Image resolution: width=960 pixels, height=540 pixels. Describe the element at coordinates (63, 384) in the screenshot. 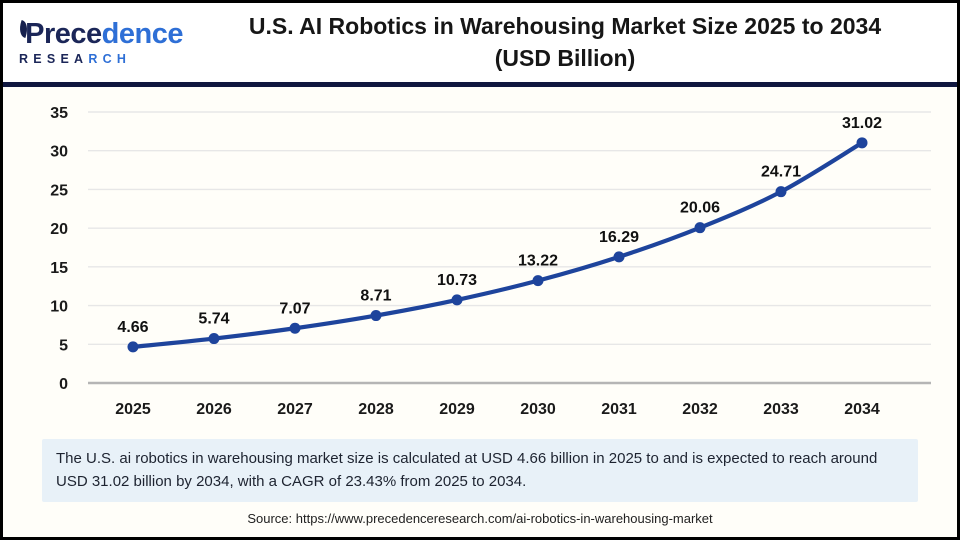

I see `y-tick-label: 0` at that location.